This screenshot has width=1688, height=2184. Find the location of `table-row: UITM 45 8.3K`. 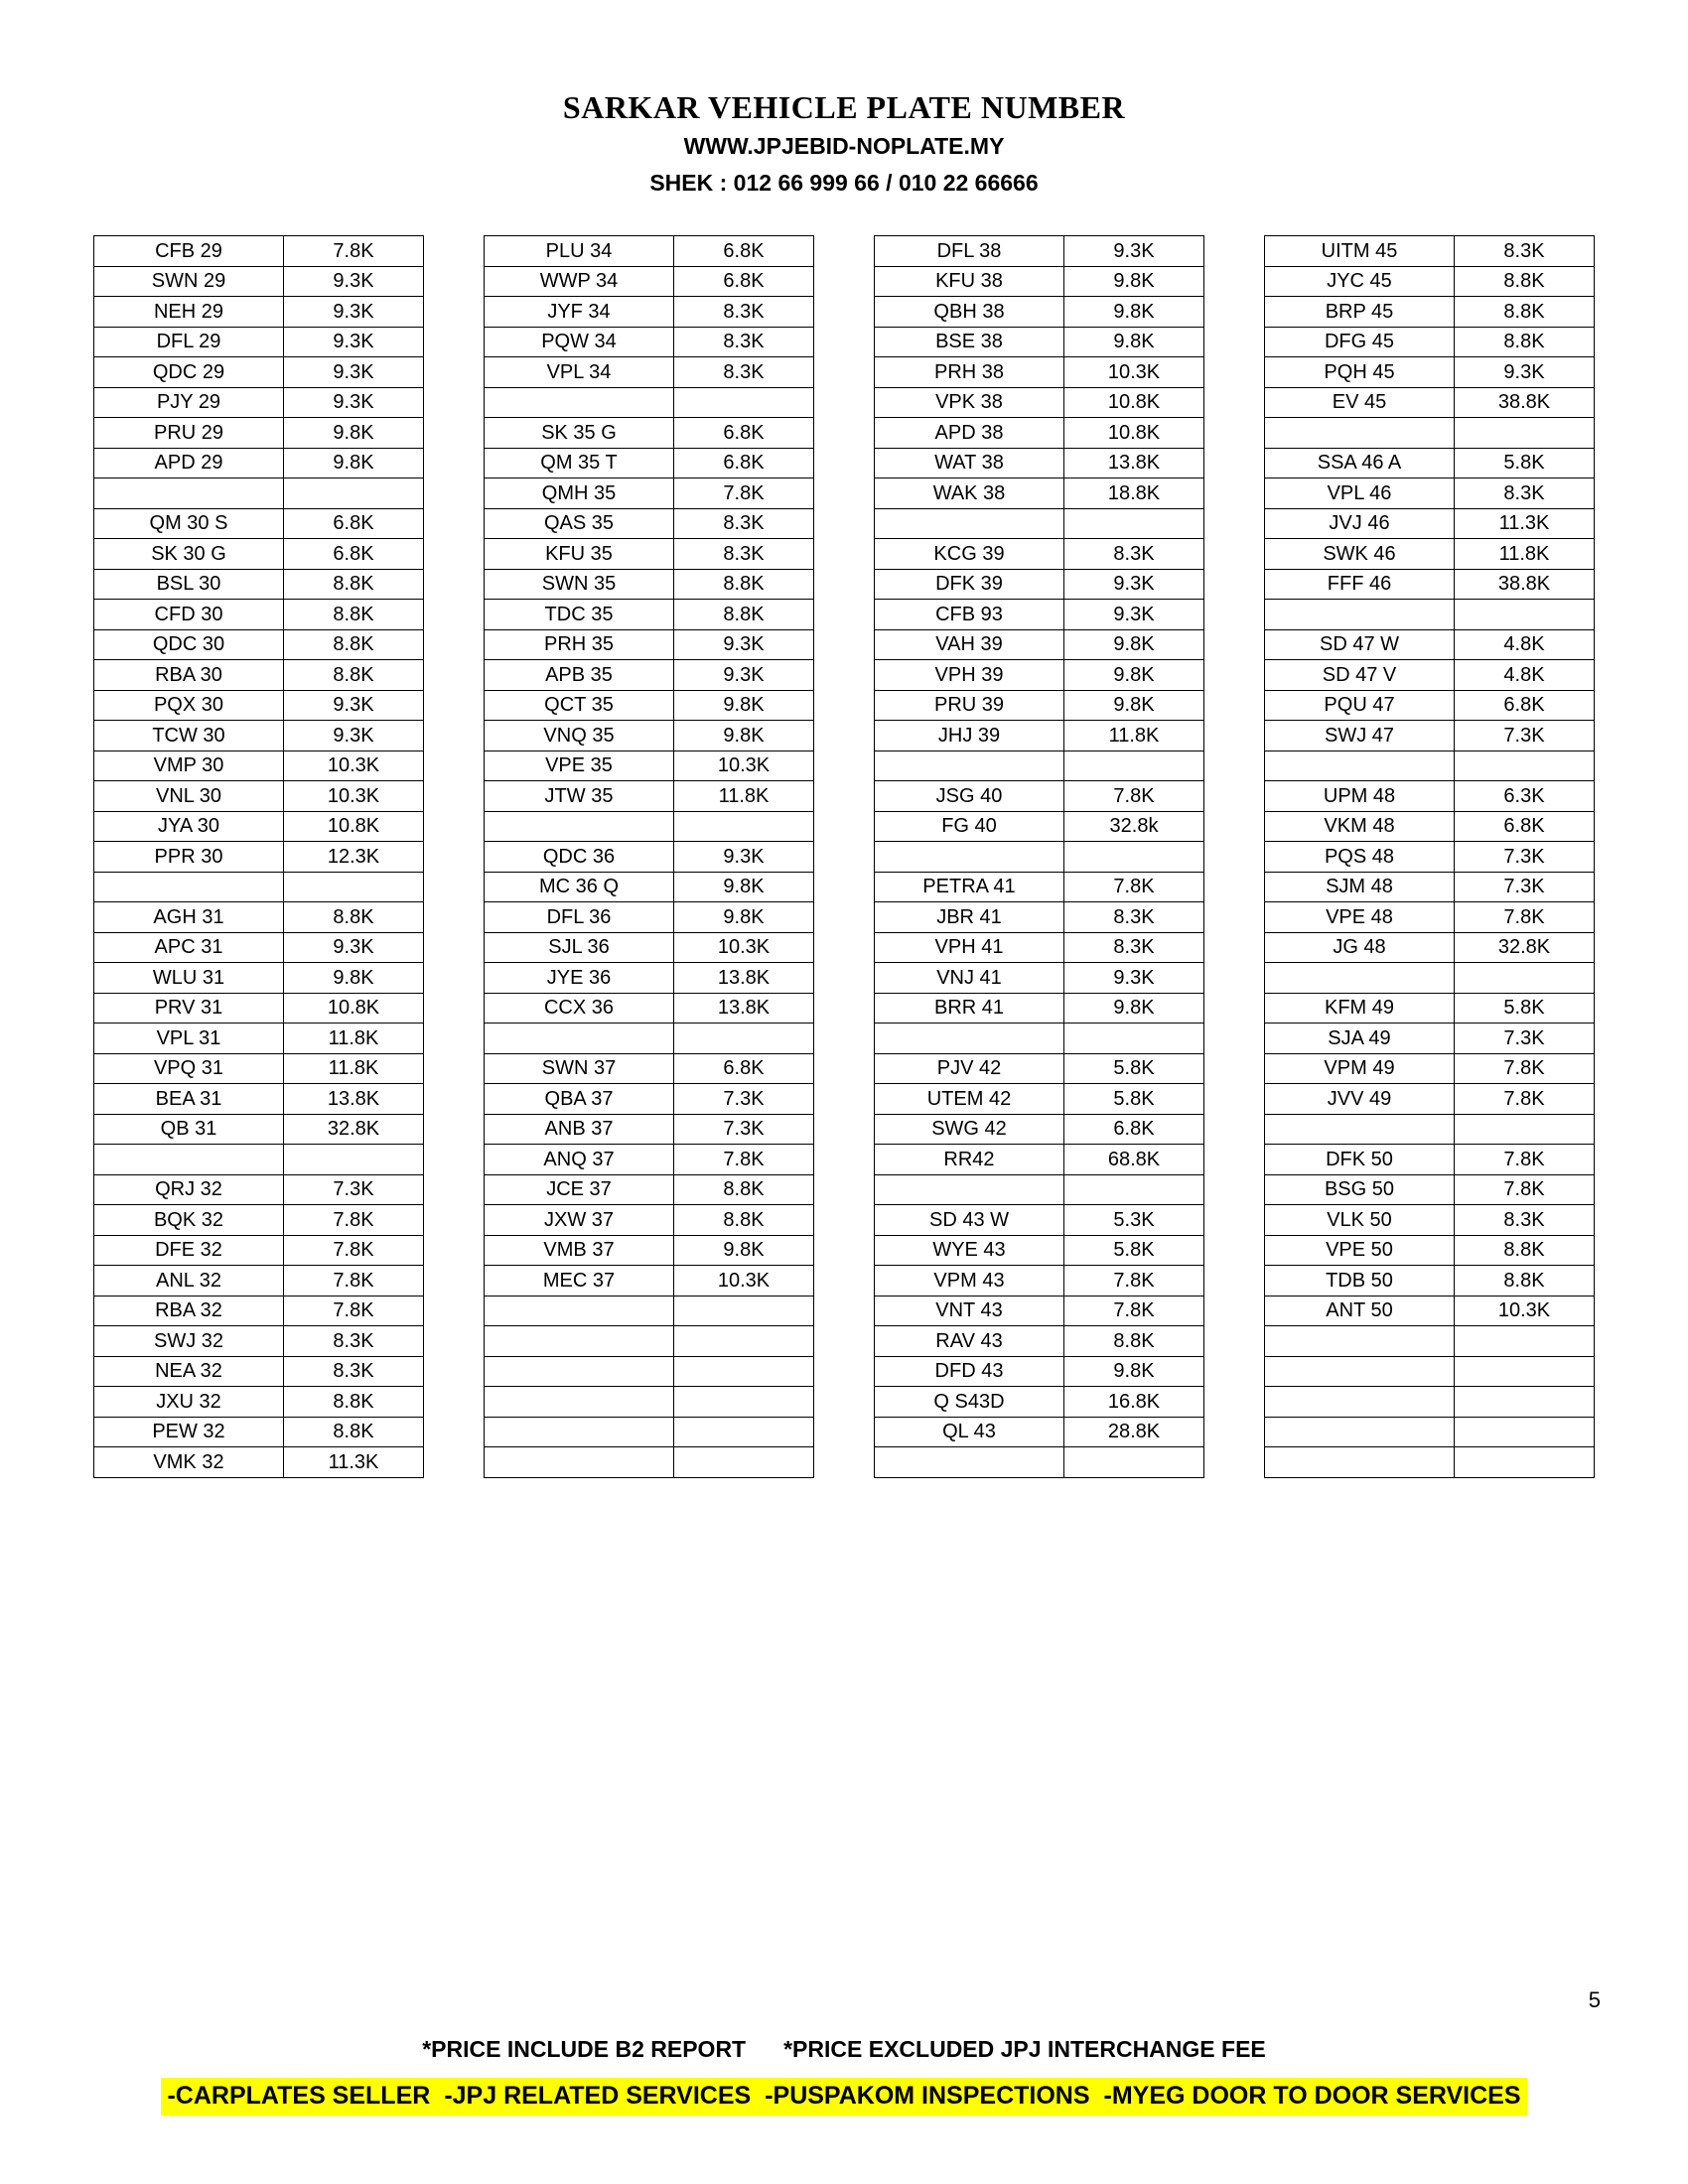

table-row: UITM 45 8.3K is located at coordinates (1429, 251).